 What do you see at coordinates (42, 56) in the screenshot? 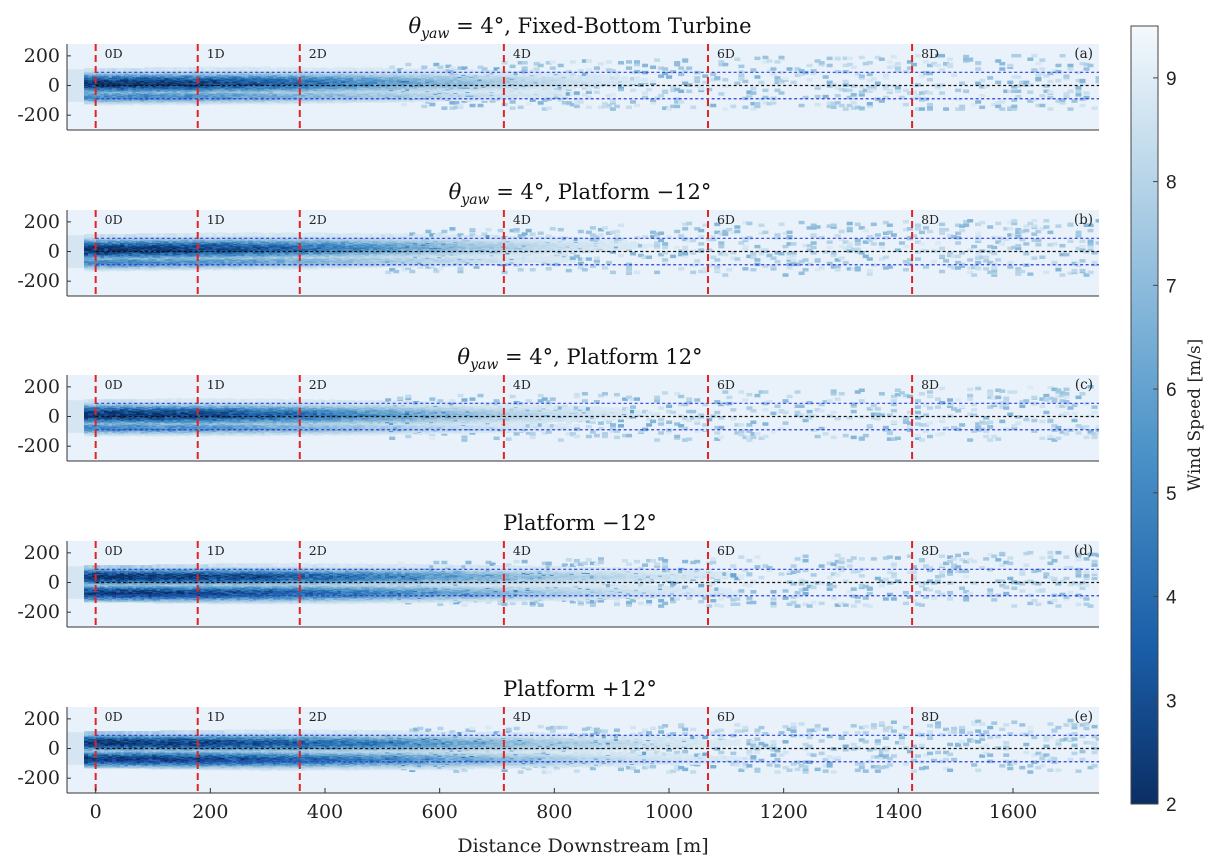
I see `y-tick-label: 200` at bounding box center [42, 56].